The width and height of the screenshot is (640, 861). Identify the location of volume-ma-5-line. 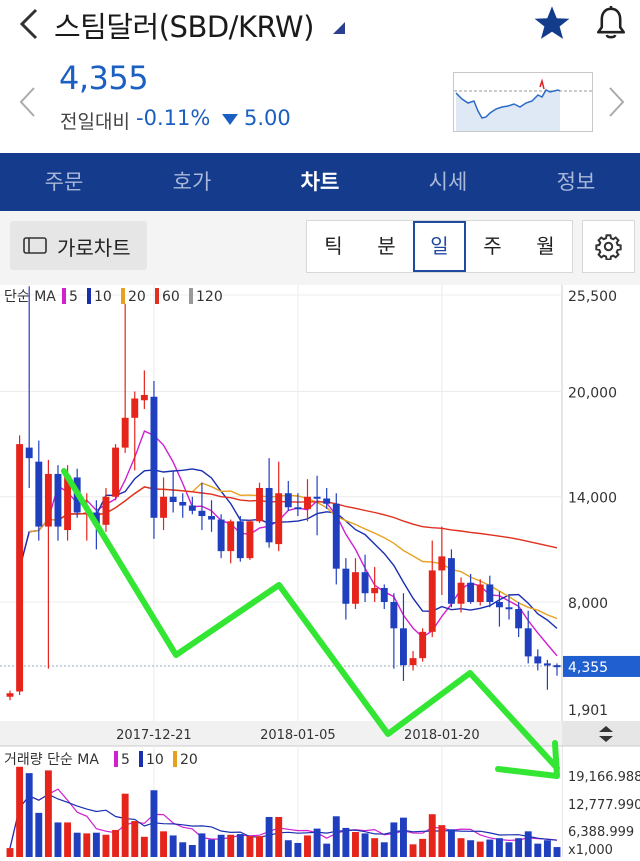
(283, 818).